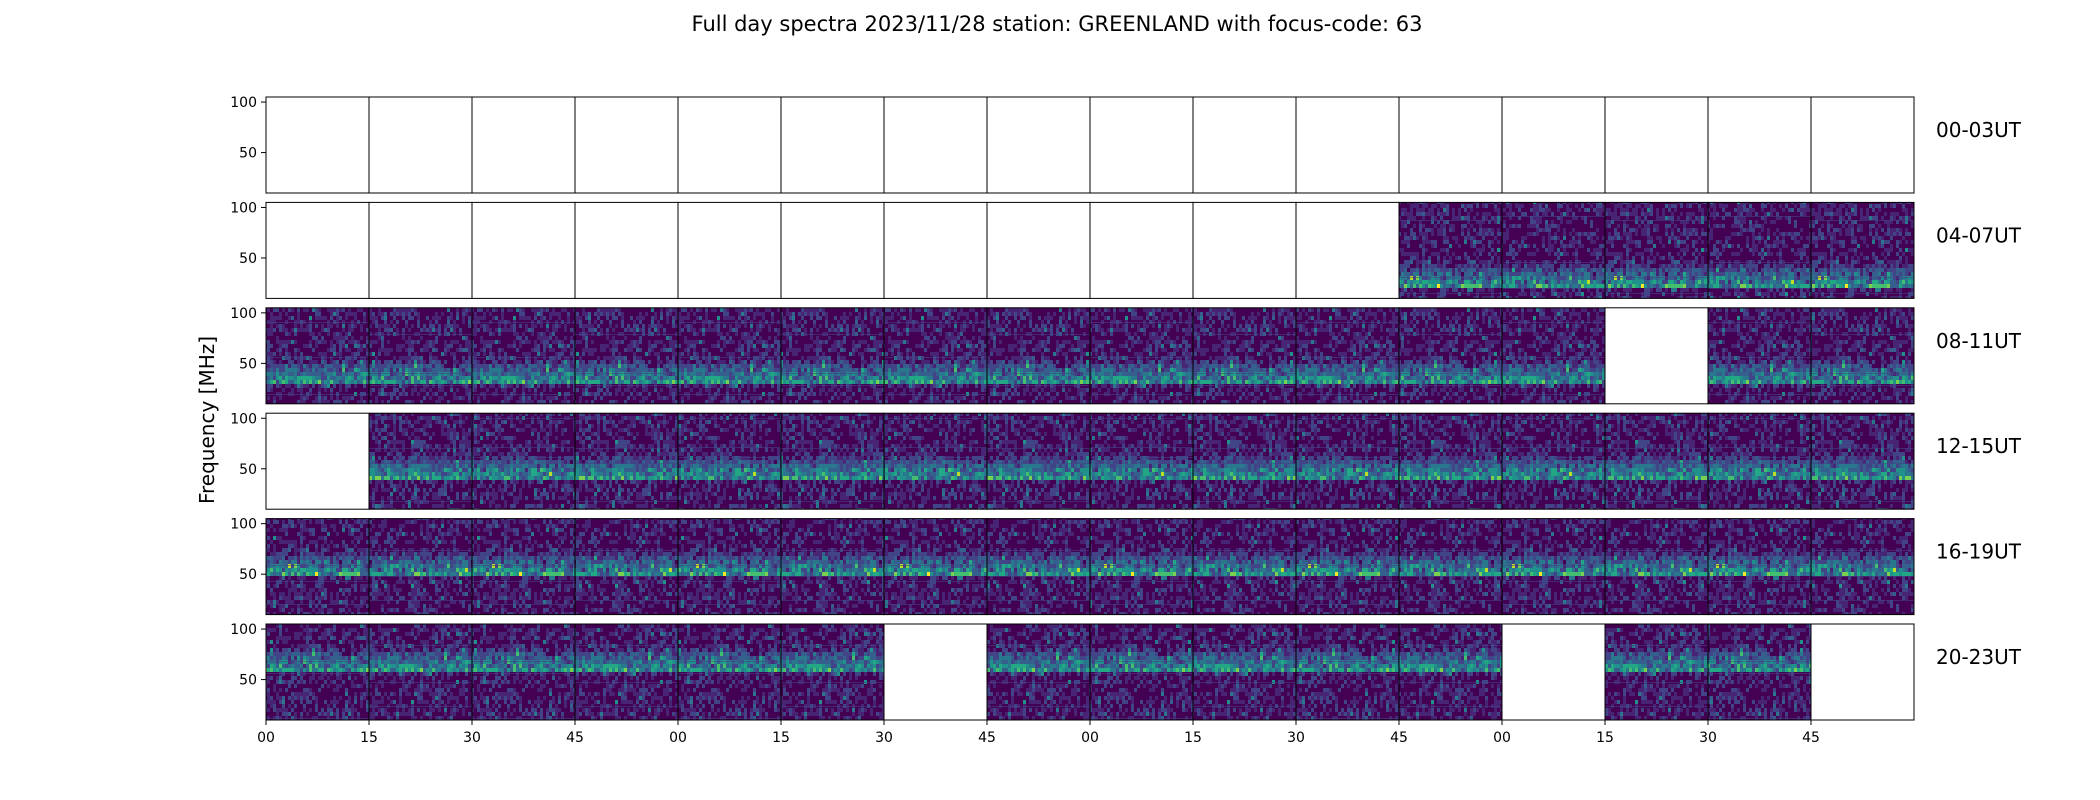 Image resolution: width=2100 pixels, height=800 pixels. Describe the element at coordinates (1979, 552) in the screenshot. I see `row-label: 16-19UT` at that location.